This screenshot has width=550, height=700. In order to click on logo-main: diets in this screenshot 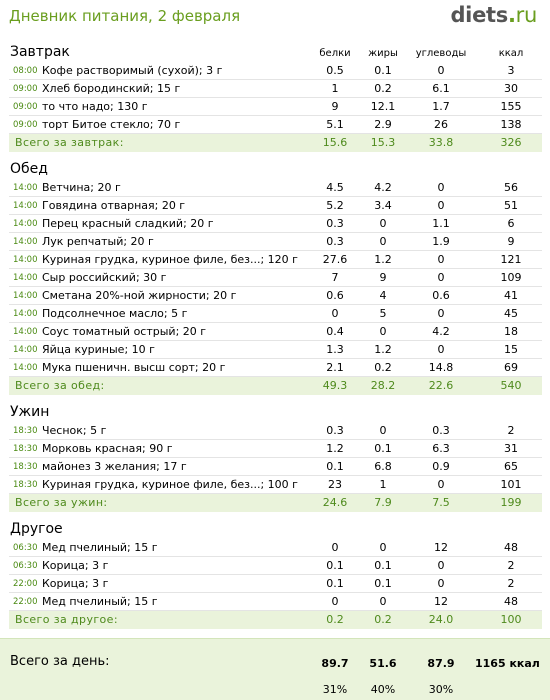, I will do `click(479, 15)`.